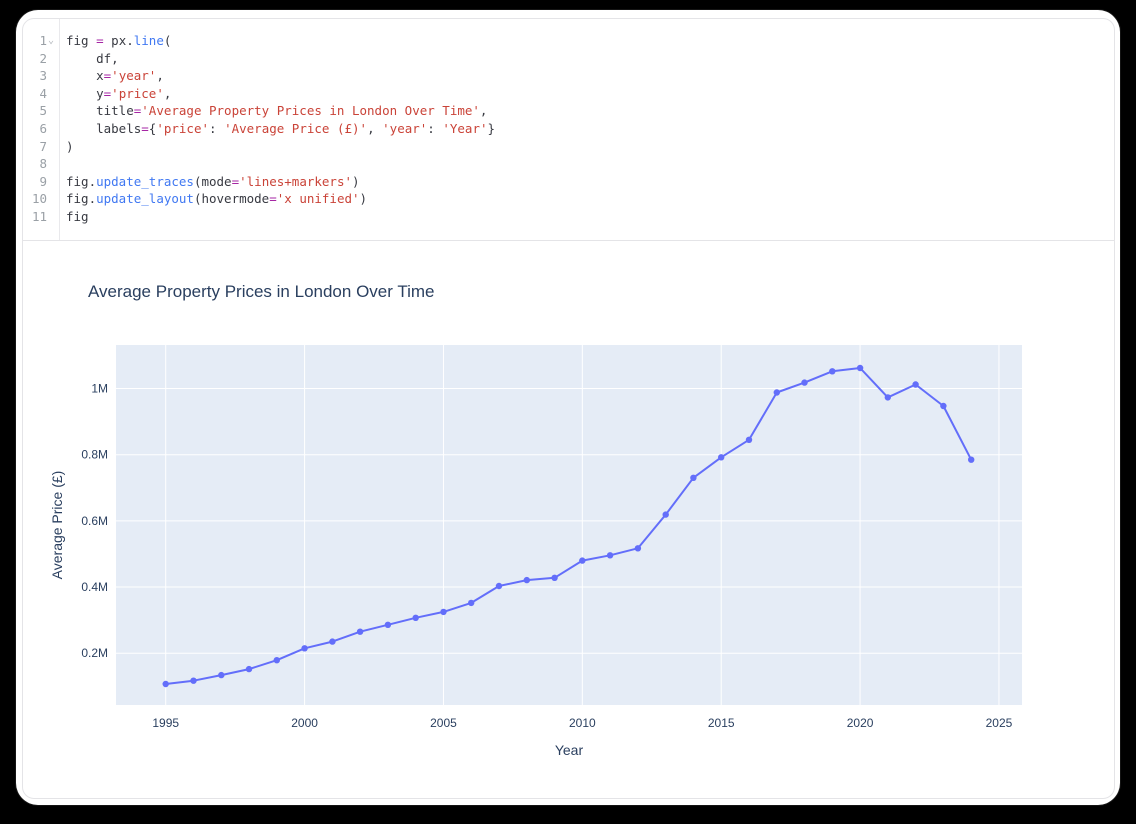  What do you see at coordinates (568, 147) in the screenshot?
I see `code-row: 7)` at bounding box center [568, 147].